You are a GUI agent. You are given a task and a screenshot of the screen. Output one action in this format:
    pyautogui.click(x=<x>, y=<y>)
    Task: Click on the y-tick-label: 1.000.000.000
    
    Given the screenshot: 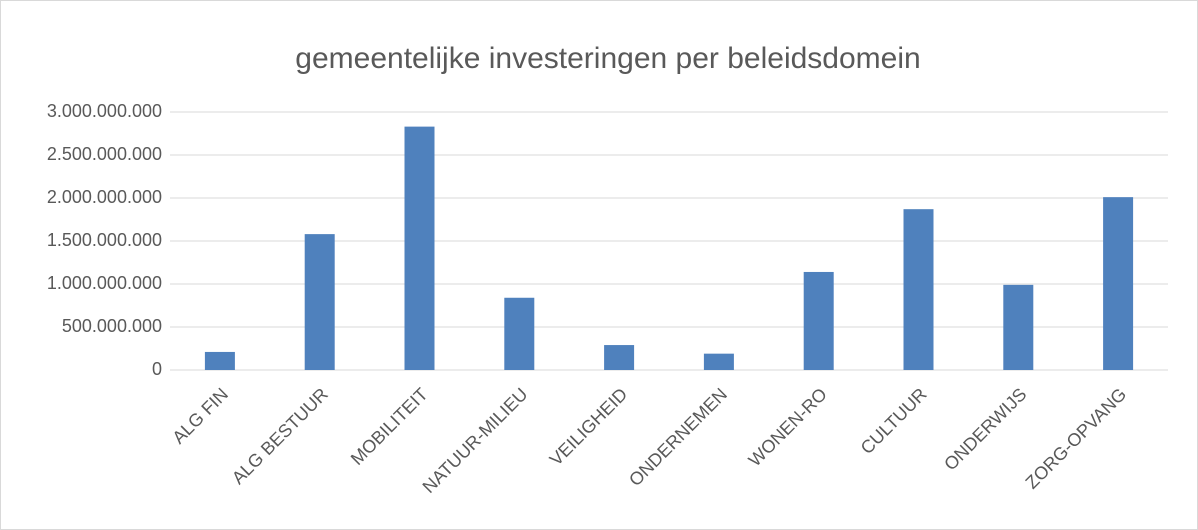 What is the action you would take?
    pyautogui.click(x=104, y=283)
    